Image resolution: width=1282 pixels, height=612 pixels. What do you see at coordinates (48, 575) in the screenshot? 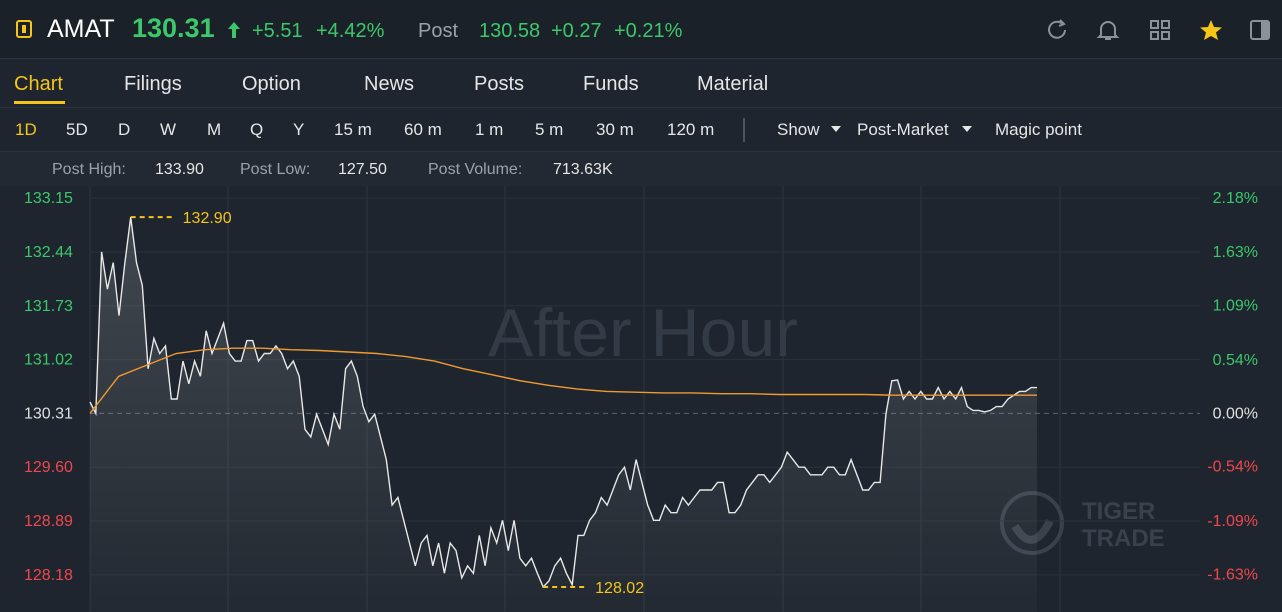
I see `y-tick-label: 128.18` at bounding box center [48, 575].